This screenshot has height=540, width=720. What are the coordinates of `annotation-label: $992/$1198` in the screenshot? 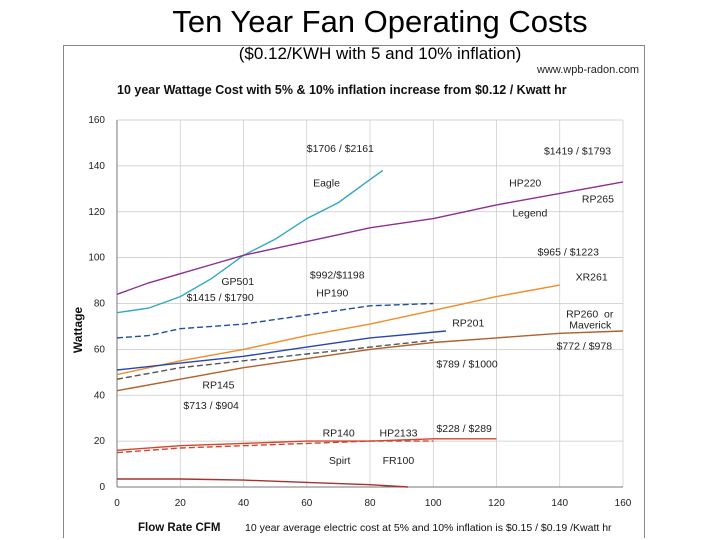 It's located at (337, 275).